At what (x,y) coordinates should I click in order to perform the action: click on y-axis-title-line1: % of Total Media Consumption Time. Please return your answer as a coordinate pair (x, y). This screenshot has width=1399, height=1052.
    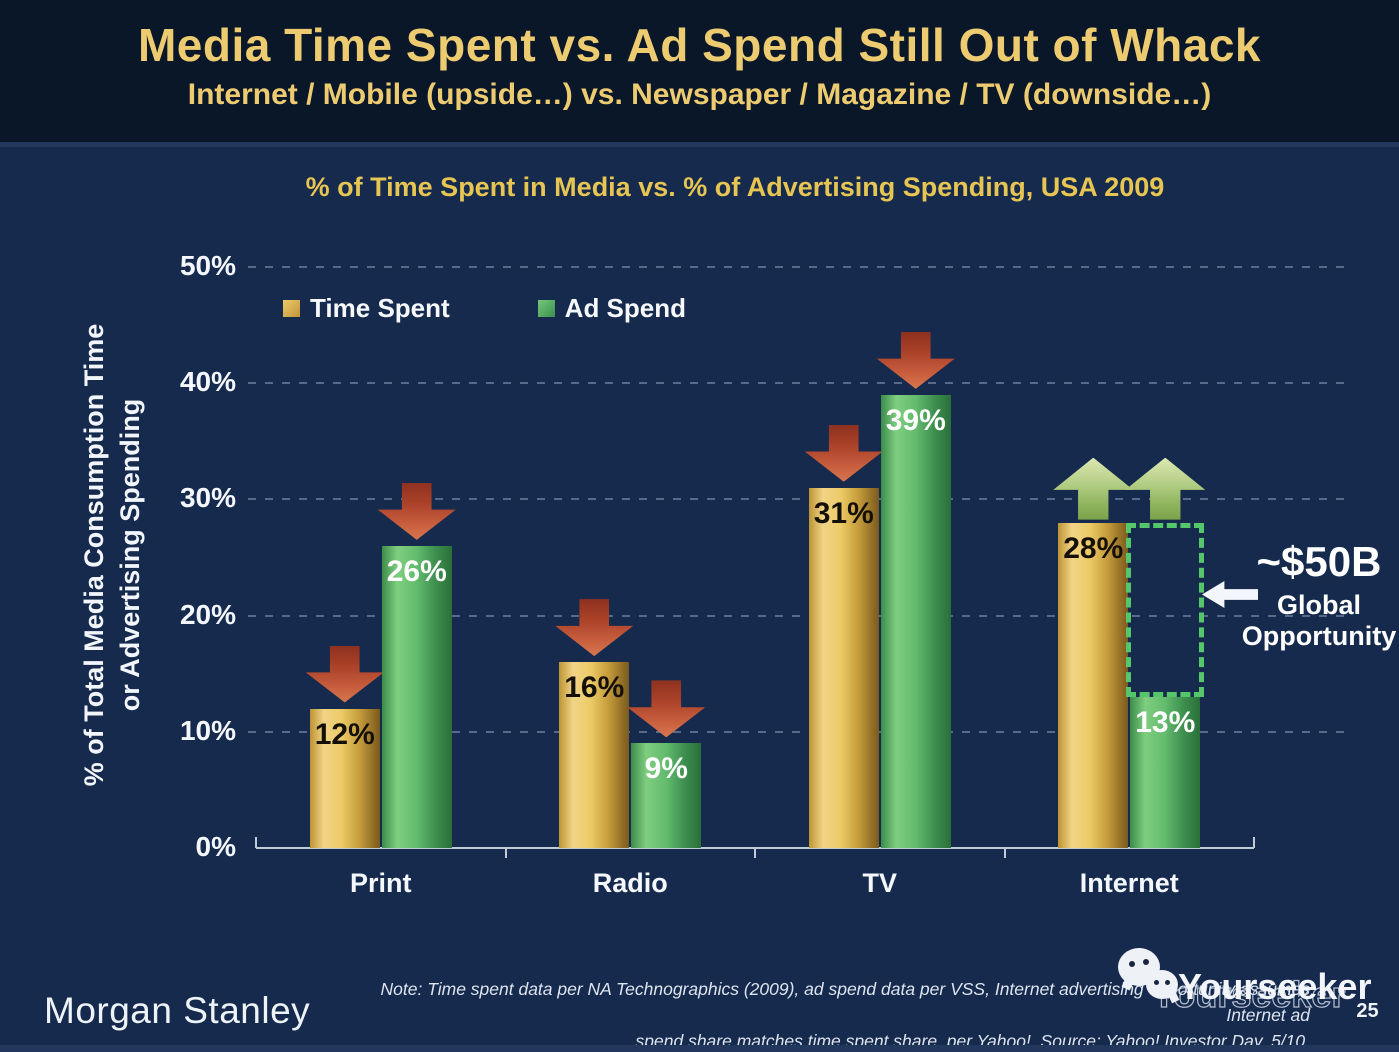
    Looking at the image, I should click on (94, 555).